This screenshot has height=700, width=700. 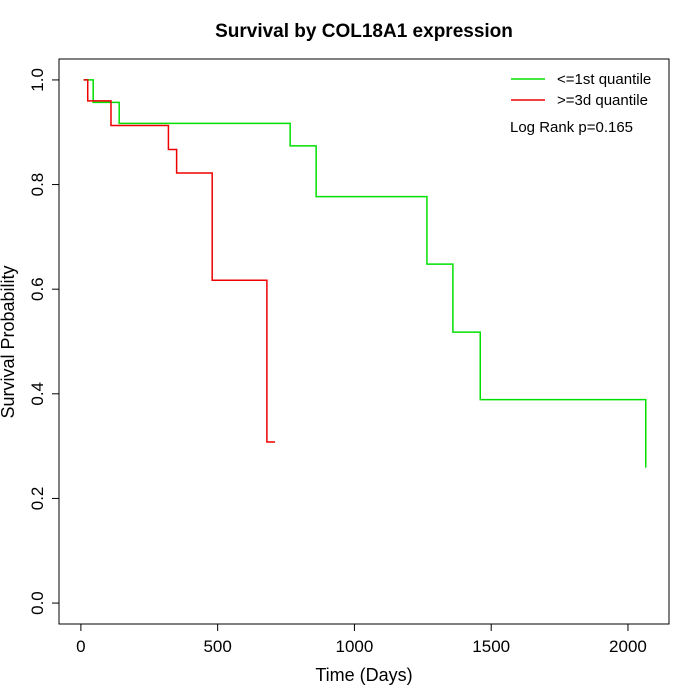 What do you see at coordinates (9, 341) in the screenshot?
I see `y-axis-label: Survival Probability` at bounding box center [9, 341].